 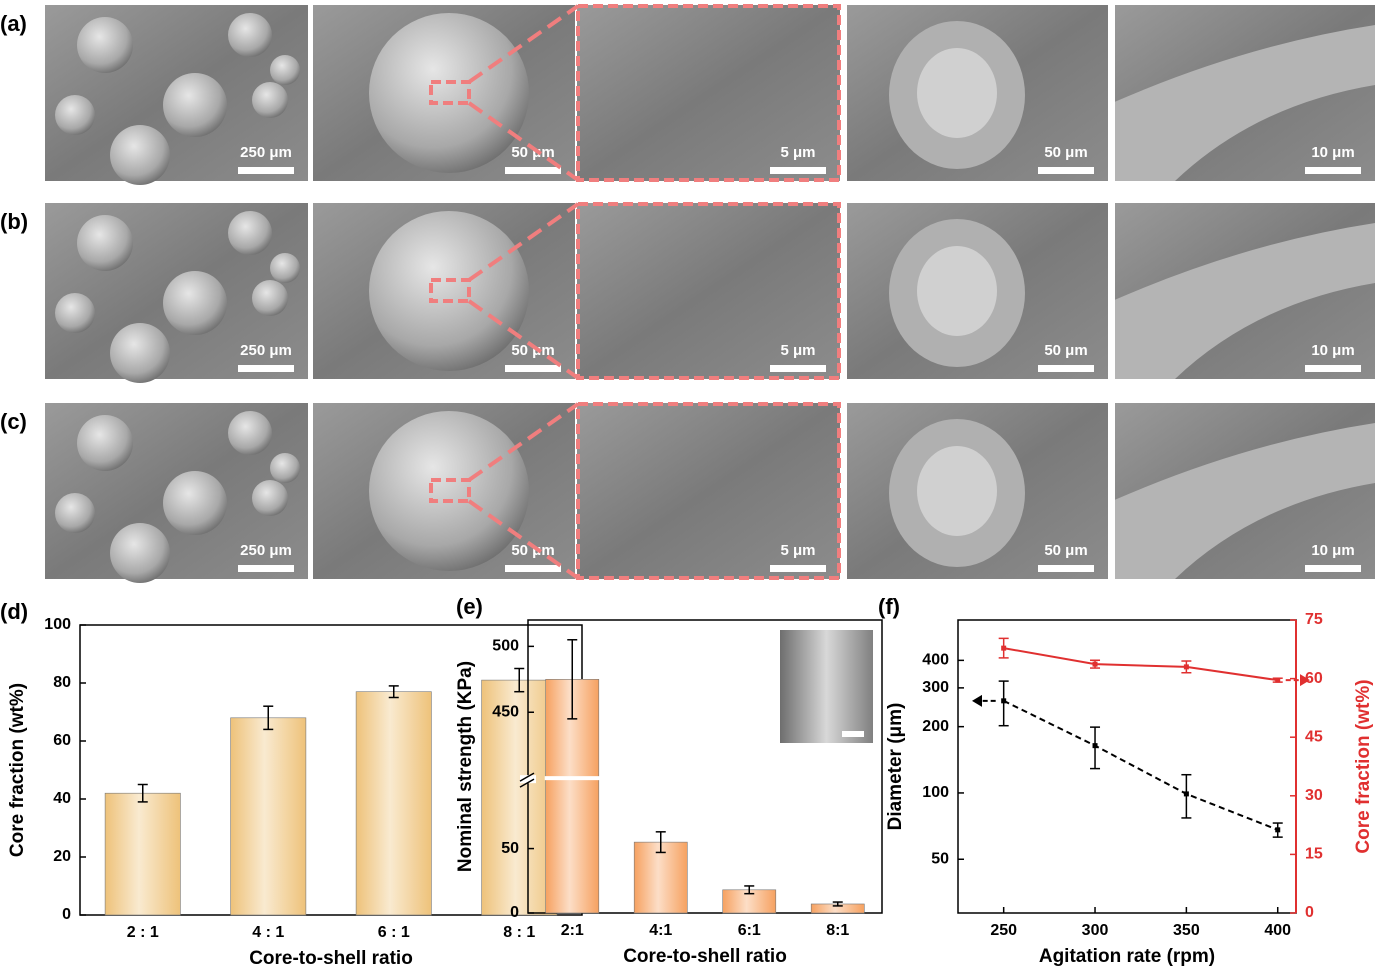 I want to click on x-tick-label: 4 : 1, so click(x=268, y=932).